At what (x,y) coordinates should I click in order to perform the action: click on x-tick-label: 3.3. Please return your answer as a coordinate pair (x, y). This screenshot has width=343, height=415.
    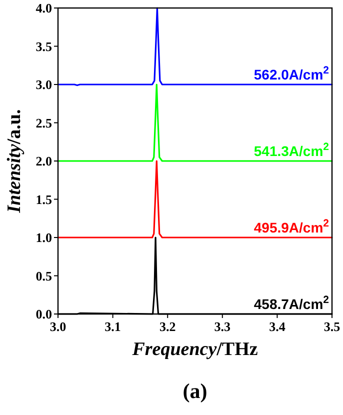
    Looking at the image, I should click on (223, 326).